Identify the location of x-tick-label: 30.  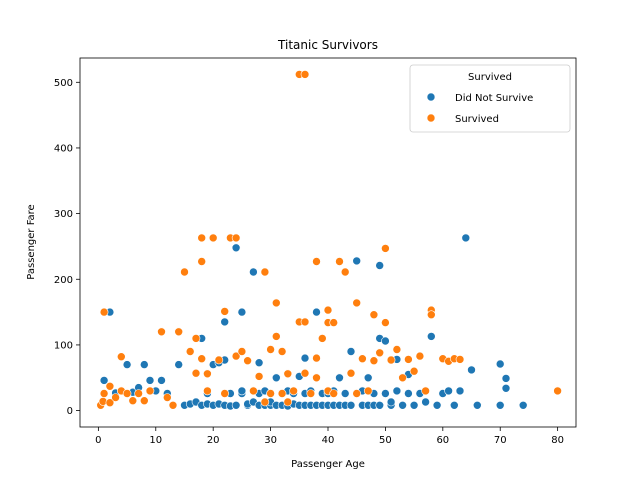
(270, 440).